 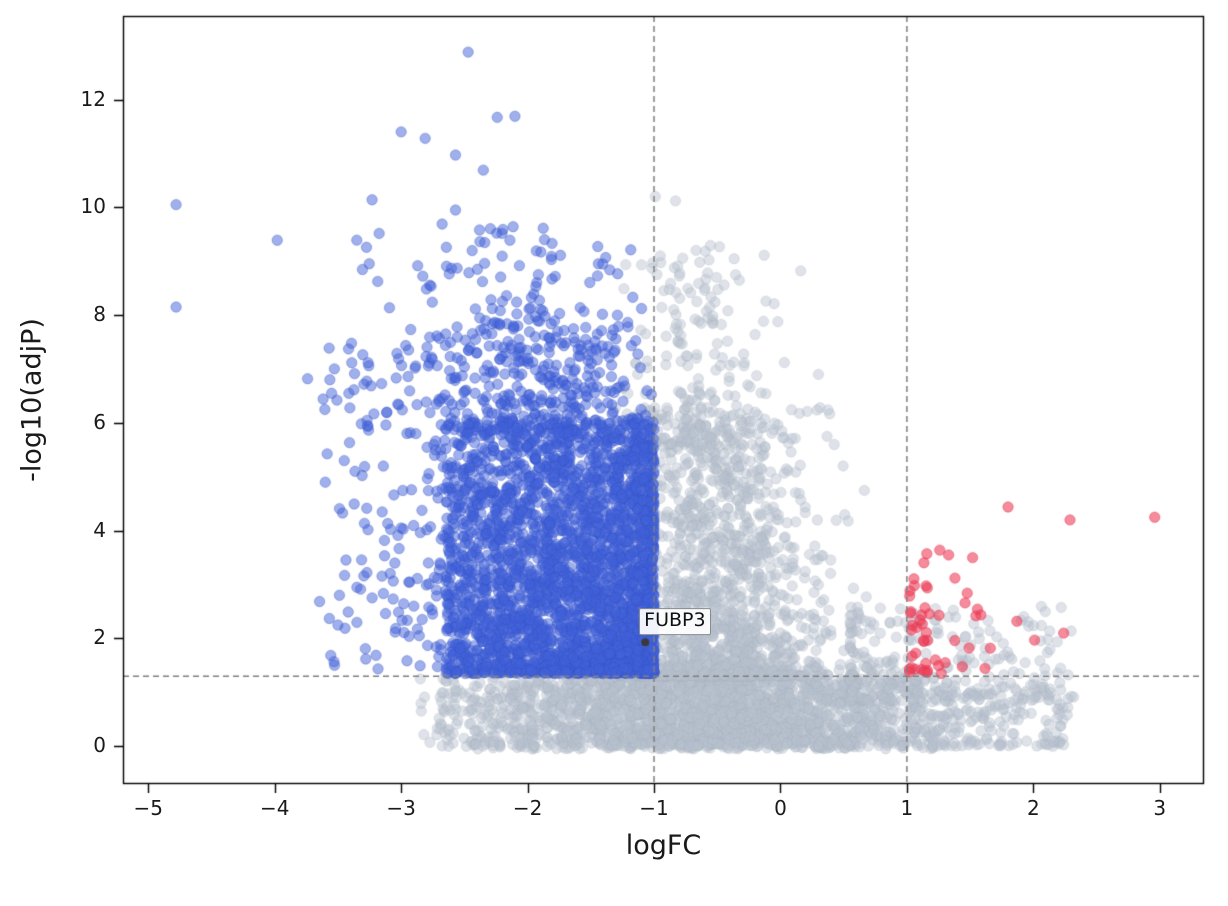 I want to click on y-tick-label: 4, so click(x=99, y=529).